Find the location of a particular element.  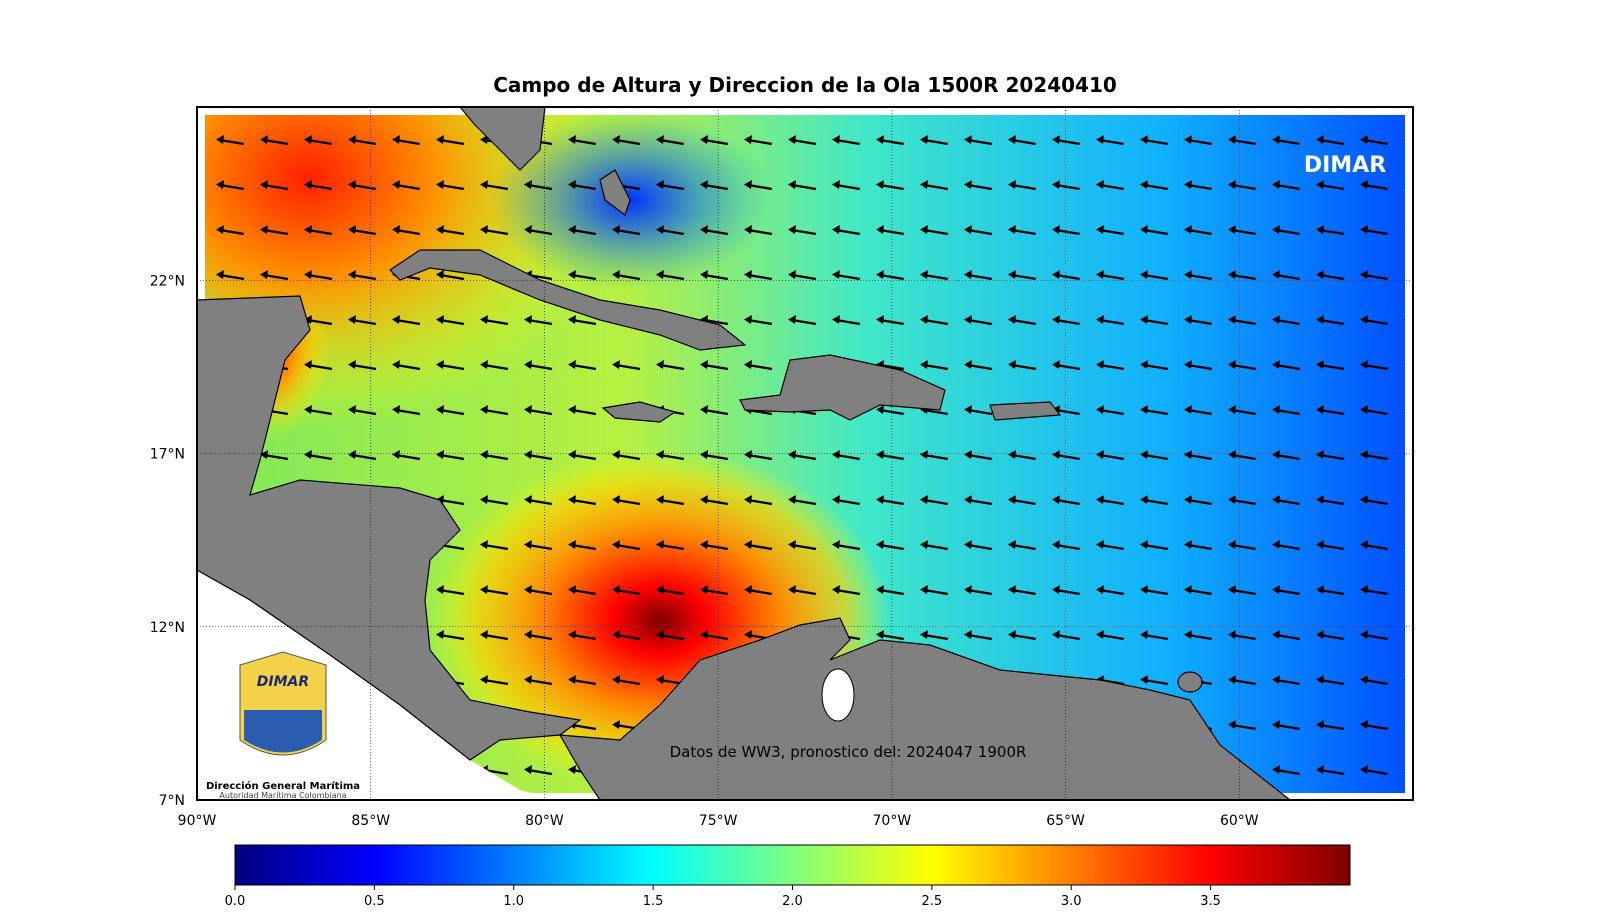

logo-shield is located at coordinates (283, 731).